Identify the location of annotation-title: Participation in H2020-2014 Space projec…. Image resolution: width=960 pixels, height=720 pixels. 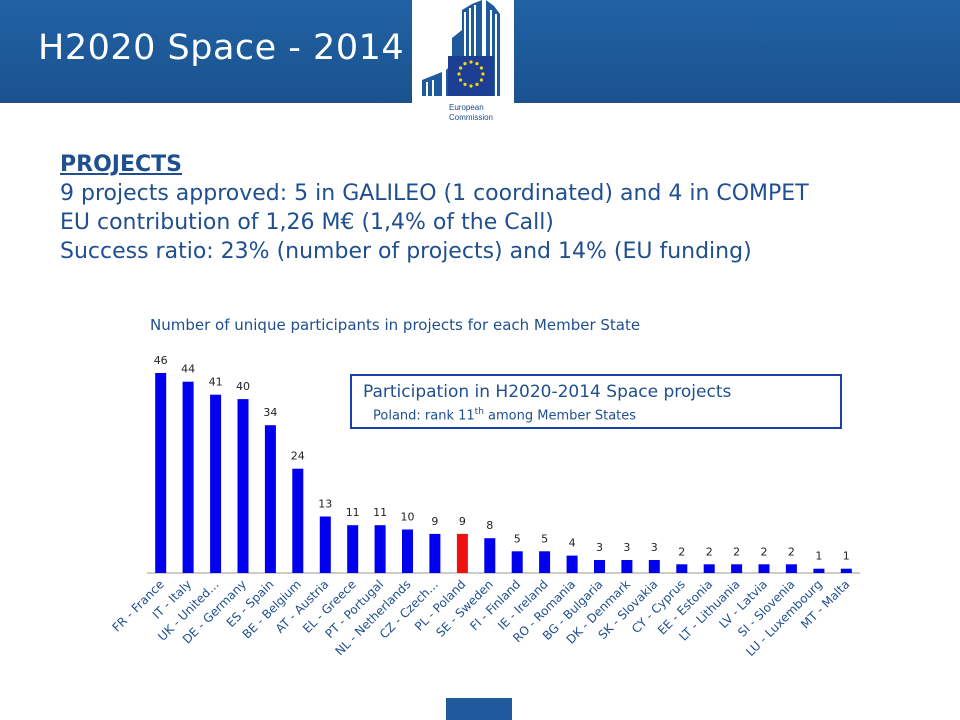
(547, 392).